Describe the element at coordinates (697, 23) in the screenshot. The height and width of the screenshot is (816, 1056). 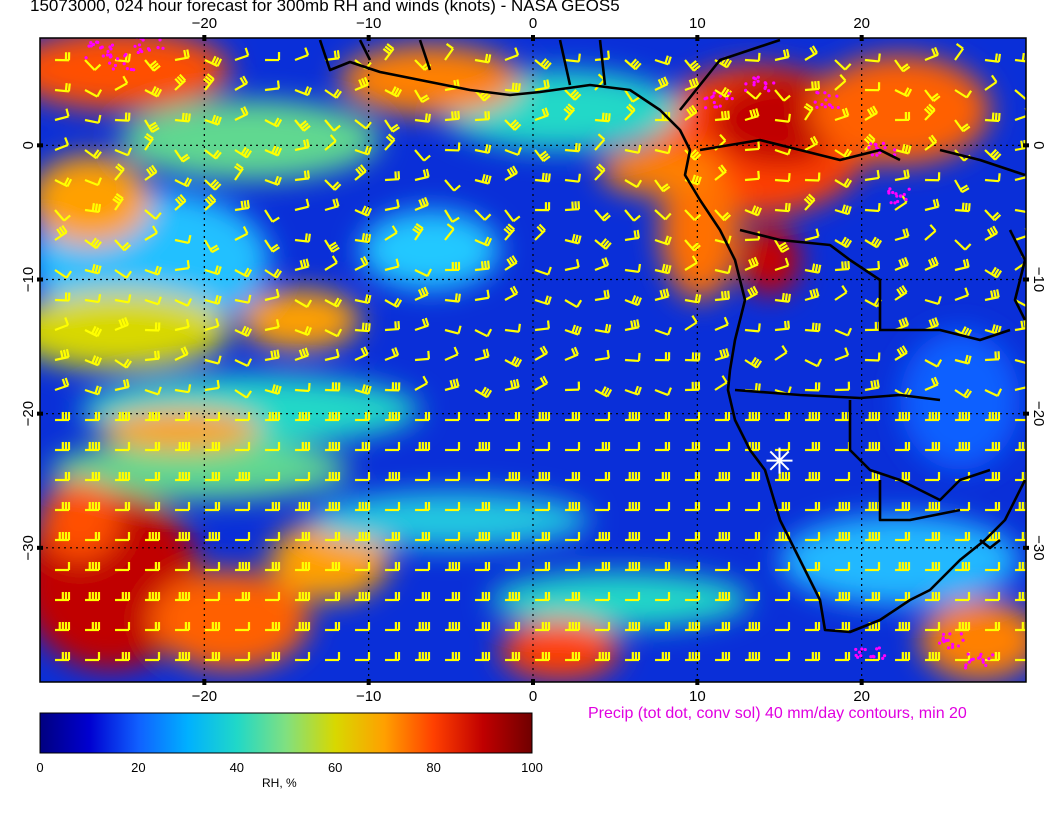
I see `lon-tick-label: 10` at that location.